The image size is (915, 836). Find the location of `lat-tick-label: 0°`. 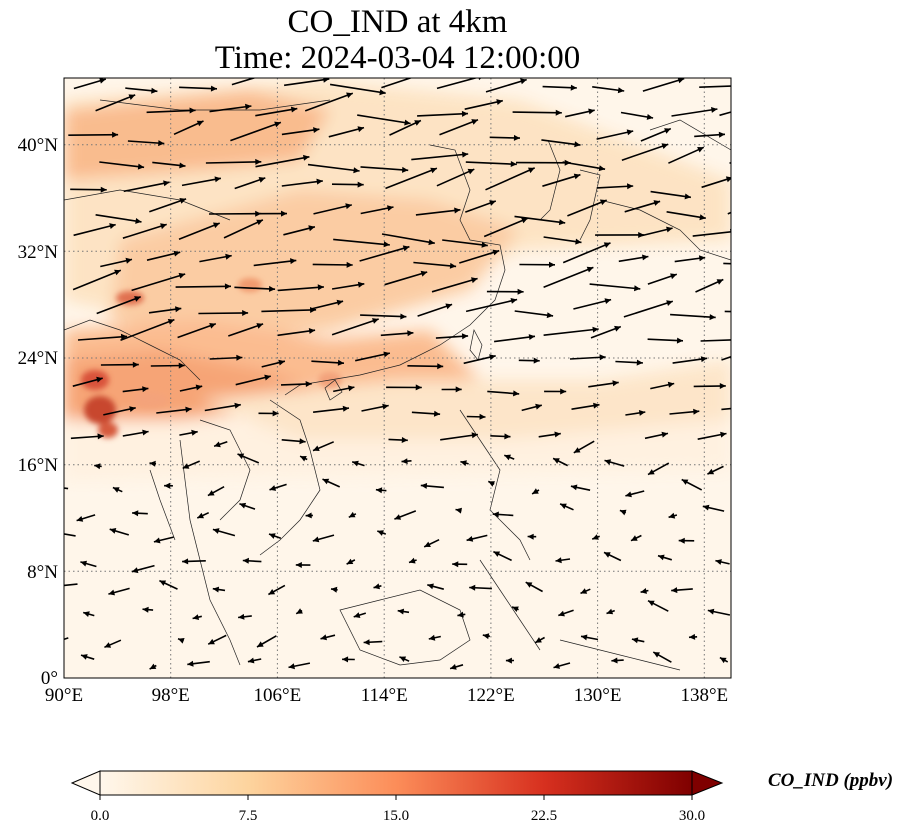

lat-tick-label: 0° is located at coordinates (49, 678).